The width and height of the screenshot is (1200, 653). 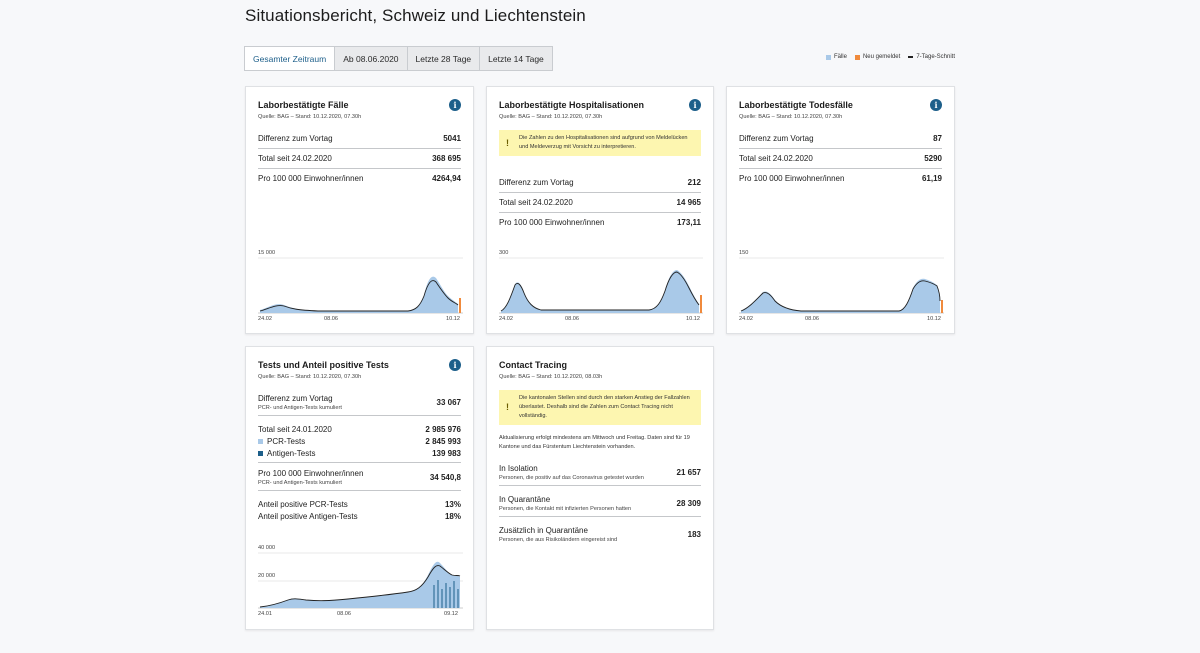 I want to click on y-axis-max-label: 15 000, so click(x=267, y=253).